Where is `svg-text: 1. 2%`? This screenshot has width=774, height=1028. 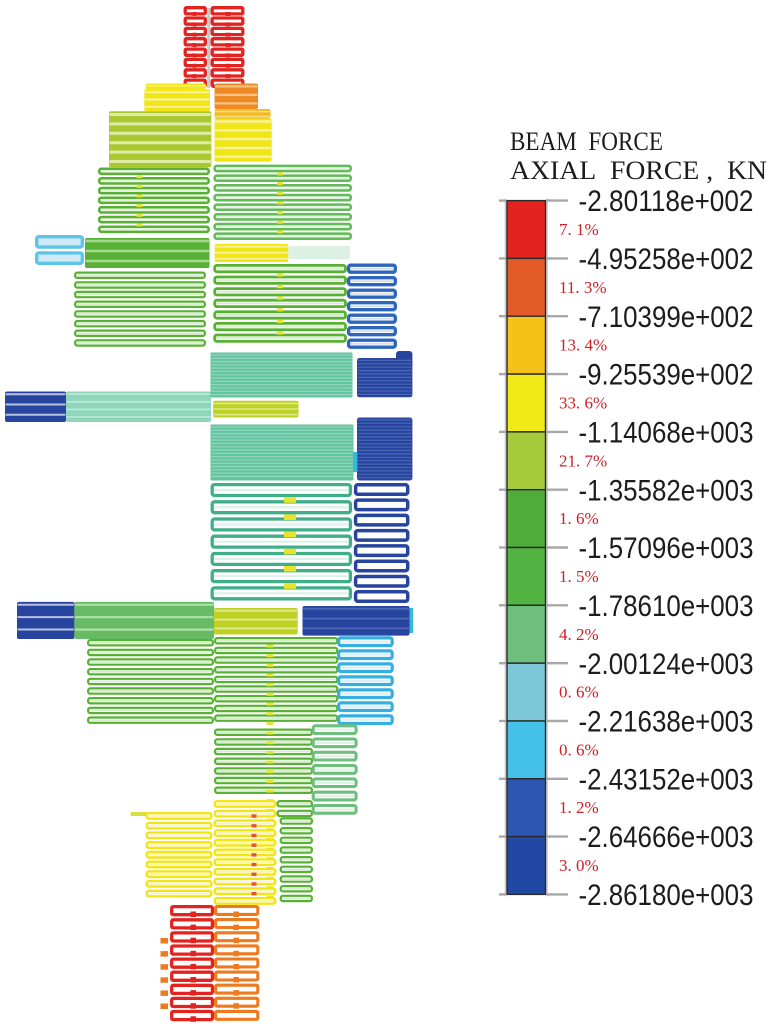
svg-text: 1. 2% is located at coordinates (579, 807).